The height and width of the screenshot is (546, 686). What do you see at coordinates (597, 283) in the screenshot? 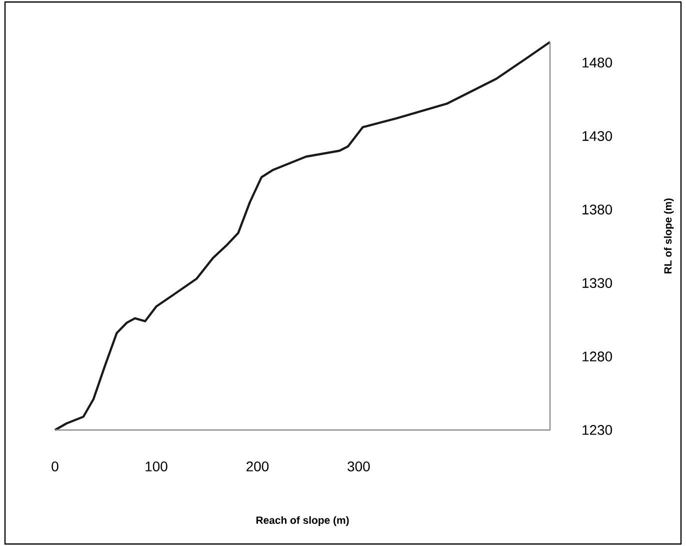
I see `y-tick-label: 1330` at bounding box center [597, 283].